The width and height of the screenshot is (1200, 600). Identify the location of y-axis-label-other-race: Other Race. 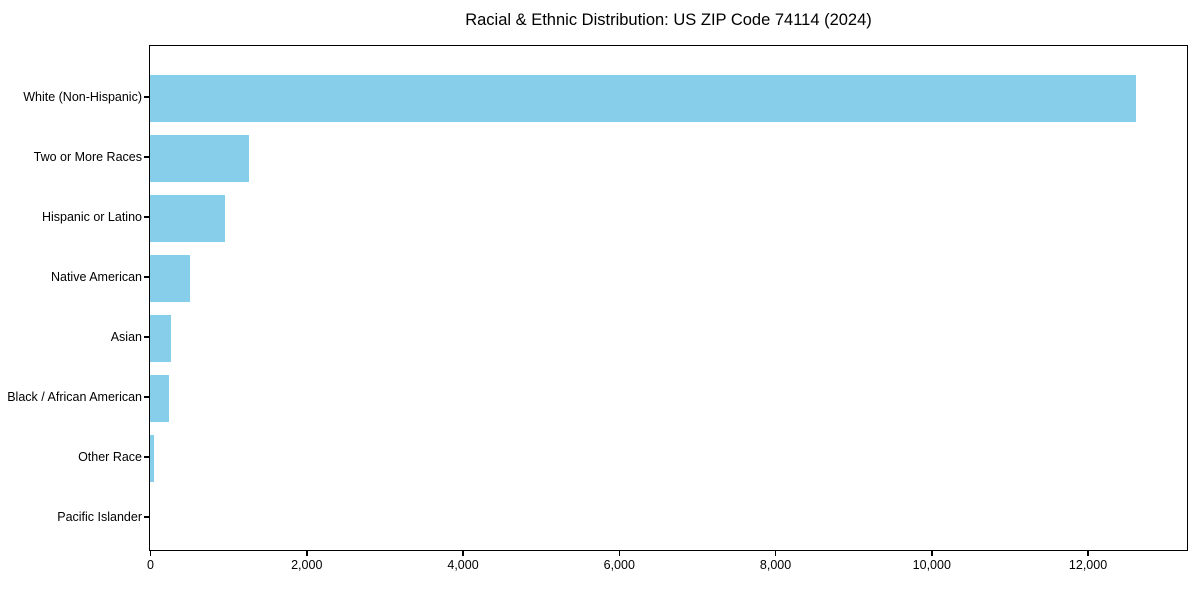
(110, 457).